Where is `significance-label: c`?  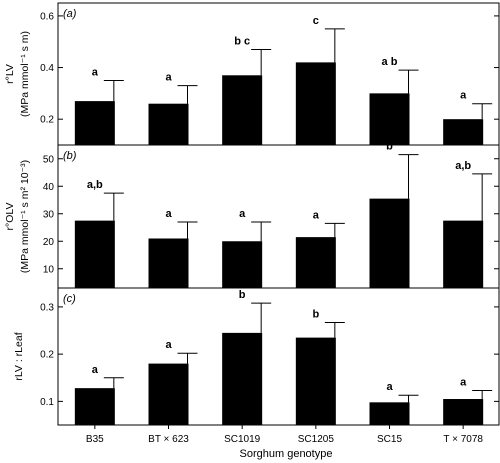
significance-label: c is located at coordinates (316, 21).